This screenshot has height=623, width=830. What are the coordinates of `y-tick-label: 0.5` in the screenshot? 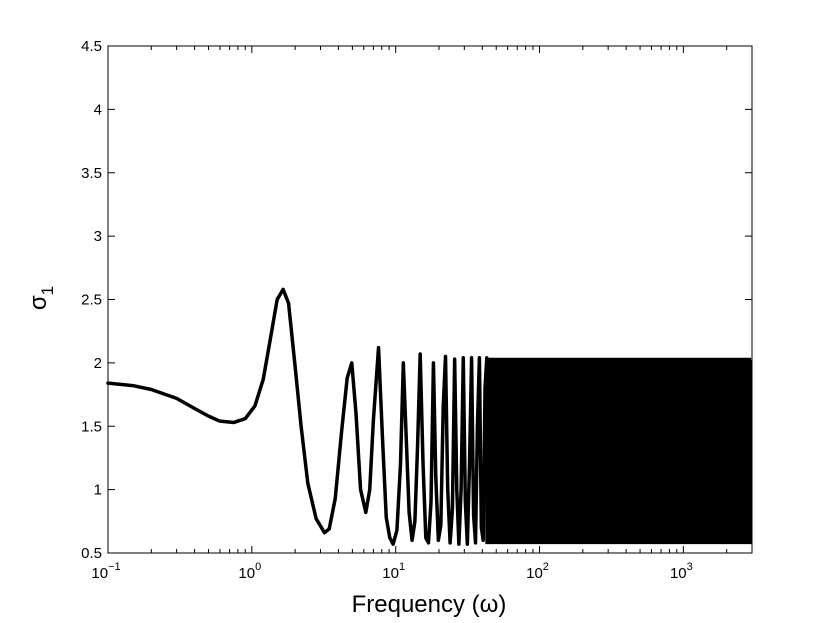 It's located at (91, 553).